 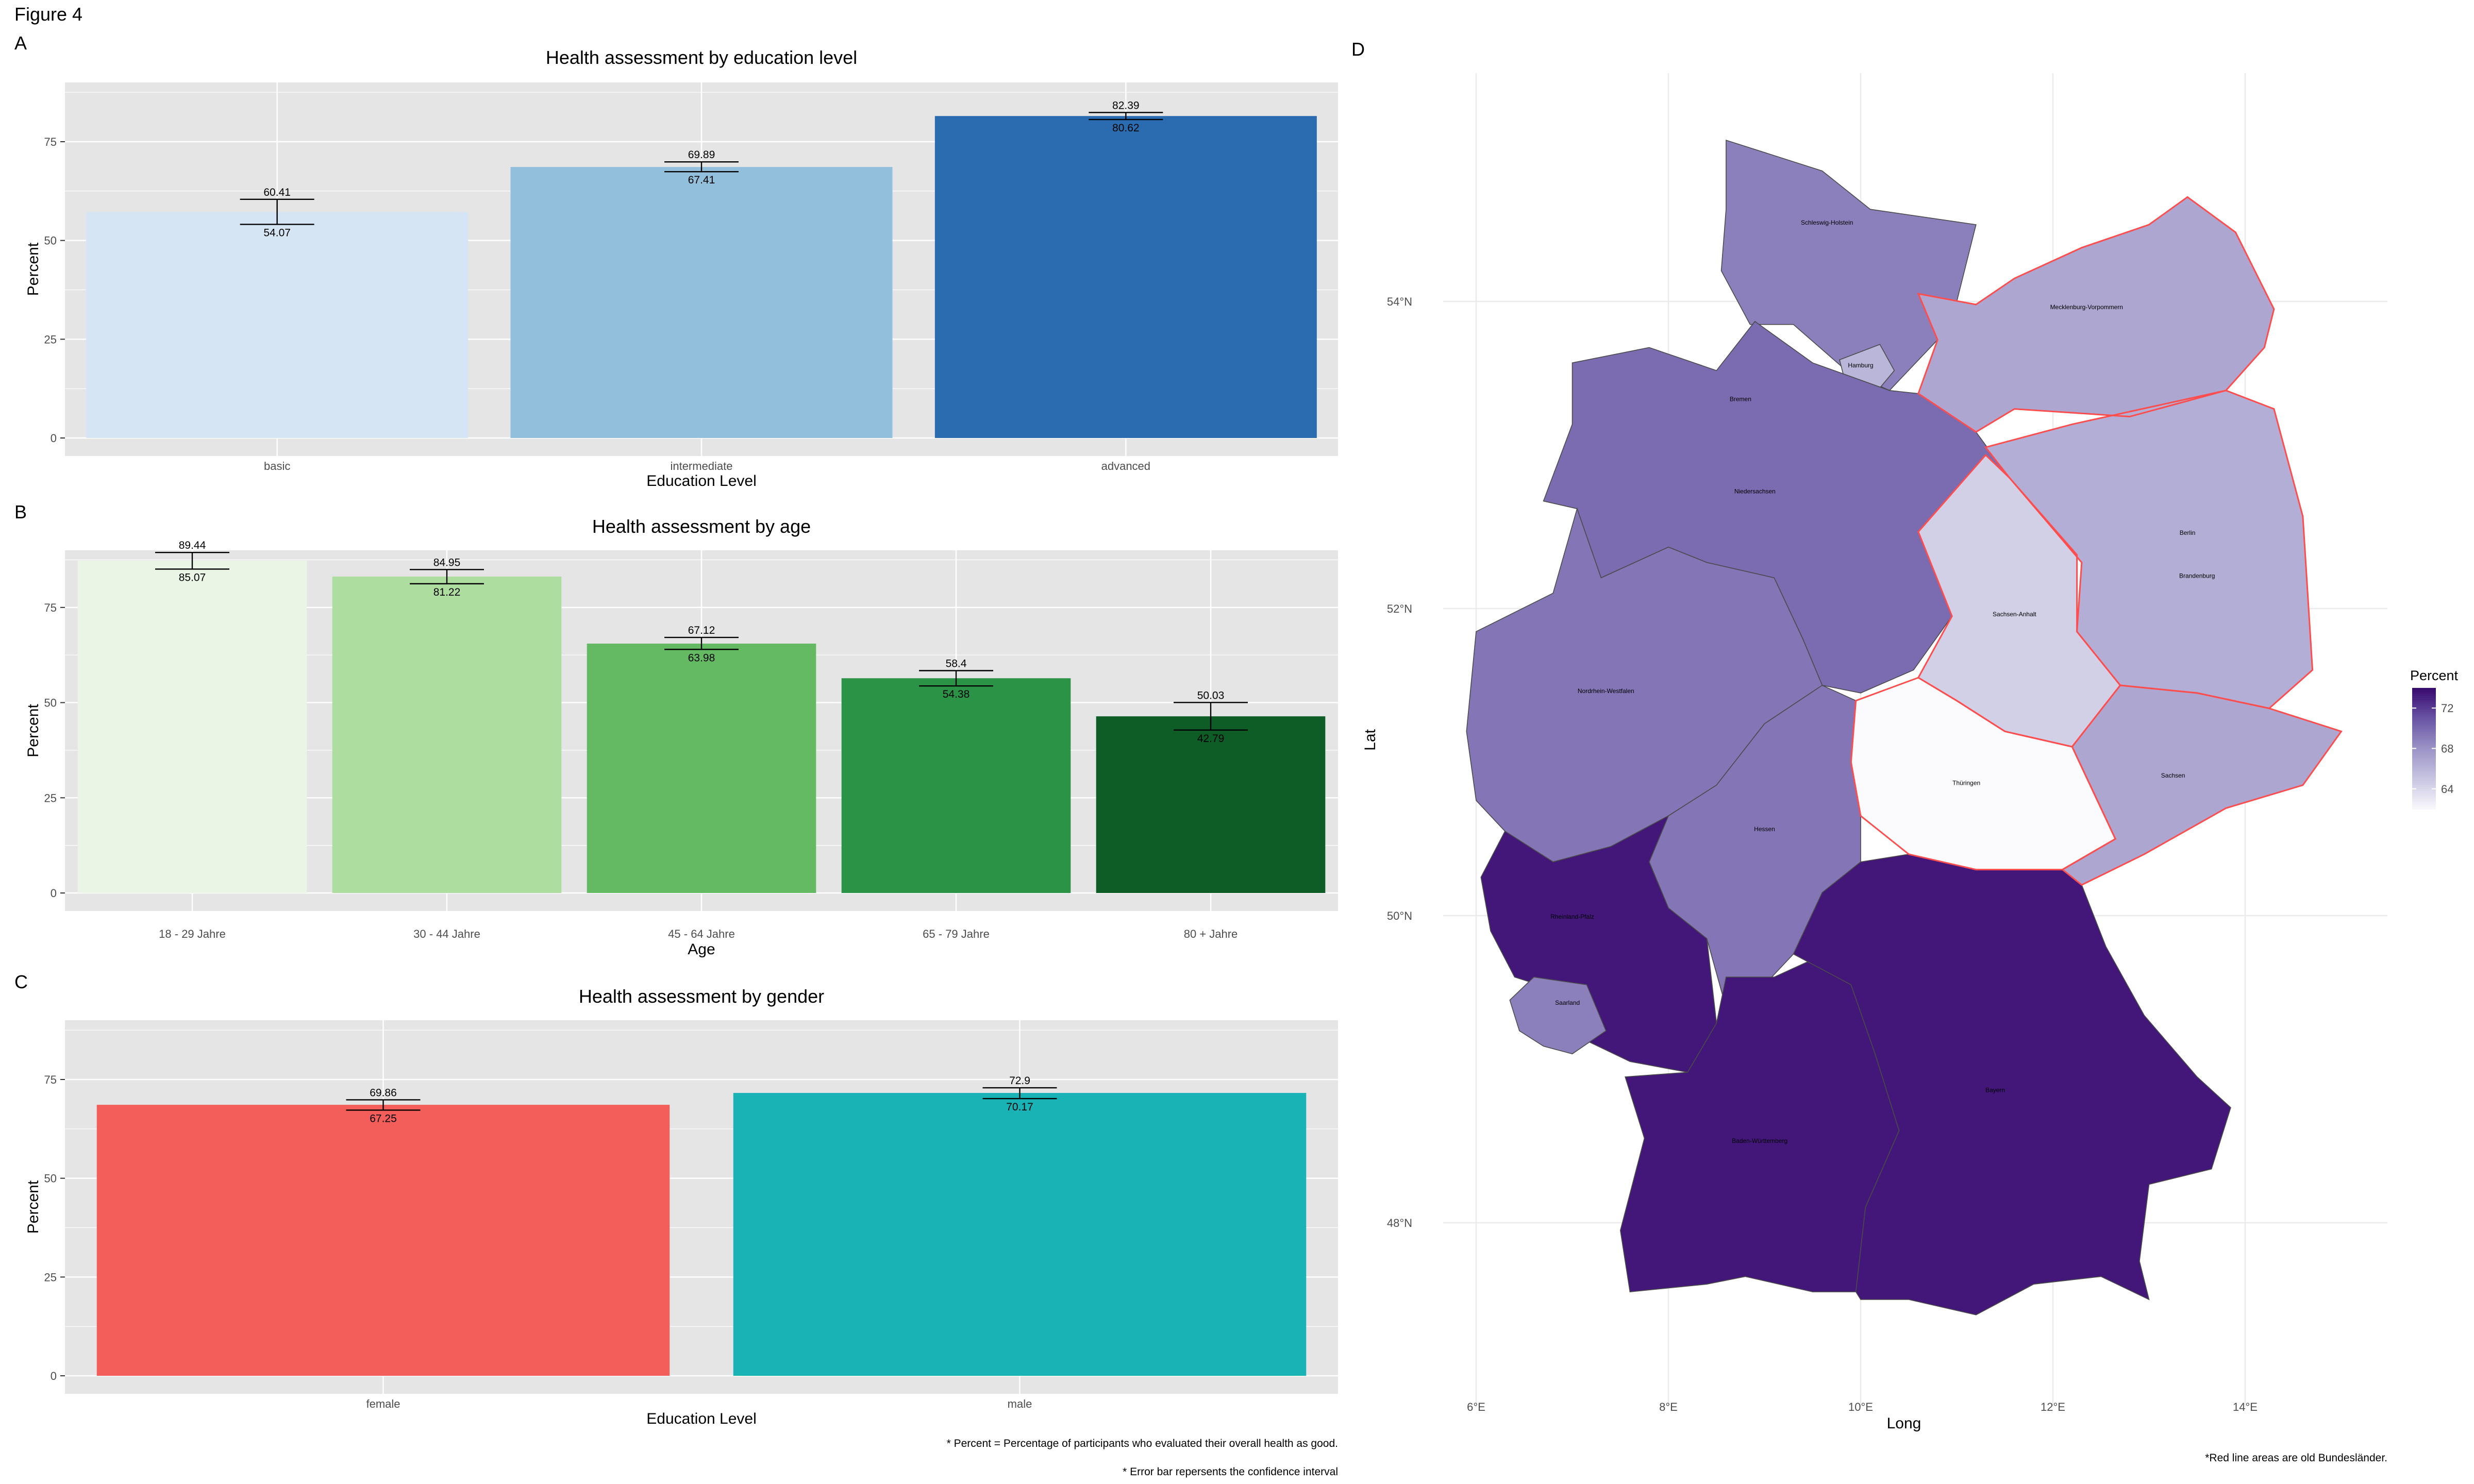 What do you see at coordinates (701, 180) in the screenshot?
I see `ci-lower-label: 67.41` at bounding box center [701, 180].